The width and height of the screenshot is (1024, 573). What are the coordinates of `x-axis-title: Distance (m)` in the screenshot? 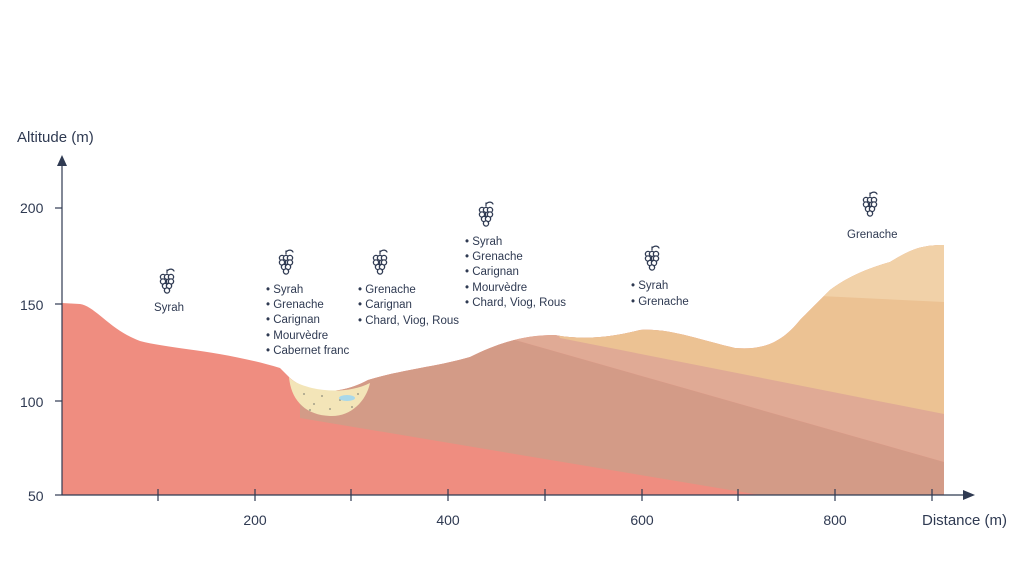 It's located at (964, 520).